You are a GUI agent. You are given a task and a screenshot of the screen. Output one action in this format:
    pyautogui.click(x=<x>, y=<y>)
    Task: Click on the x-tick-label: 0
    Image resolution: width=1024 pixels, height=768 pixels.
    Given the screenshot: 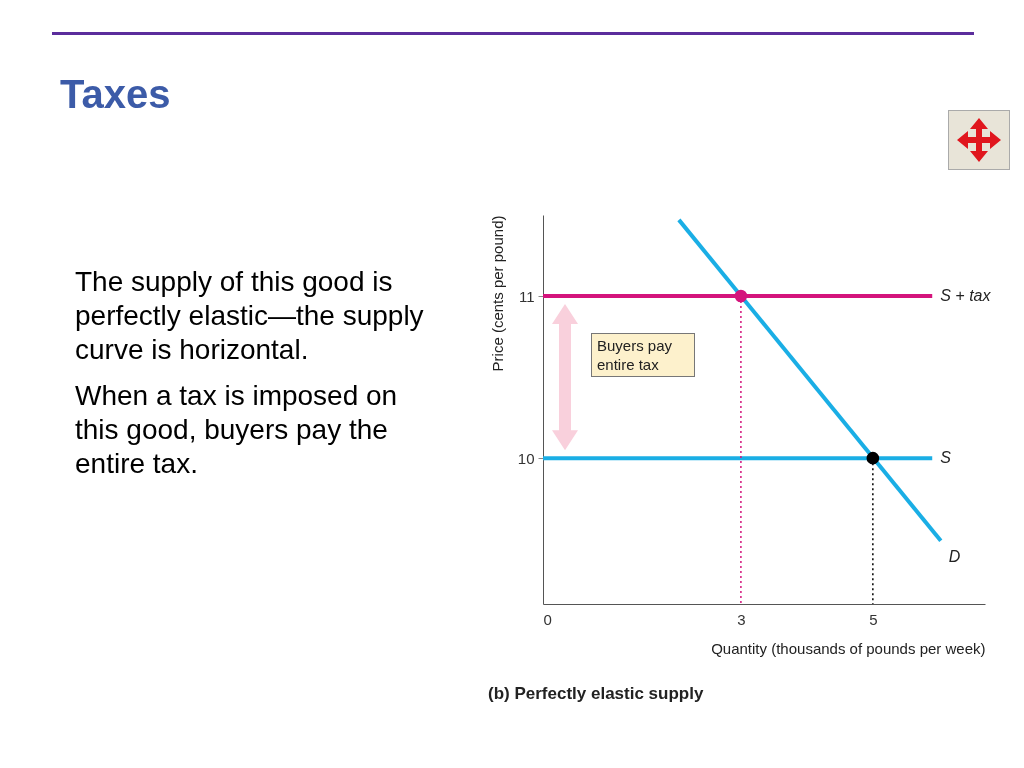 What is the action you would take?
    pyautogui.click(x=547, y=619)
    